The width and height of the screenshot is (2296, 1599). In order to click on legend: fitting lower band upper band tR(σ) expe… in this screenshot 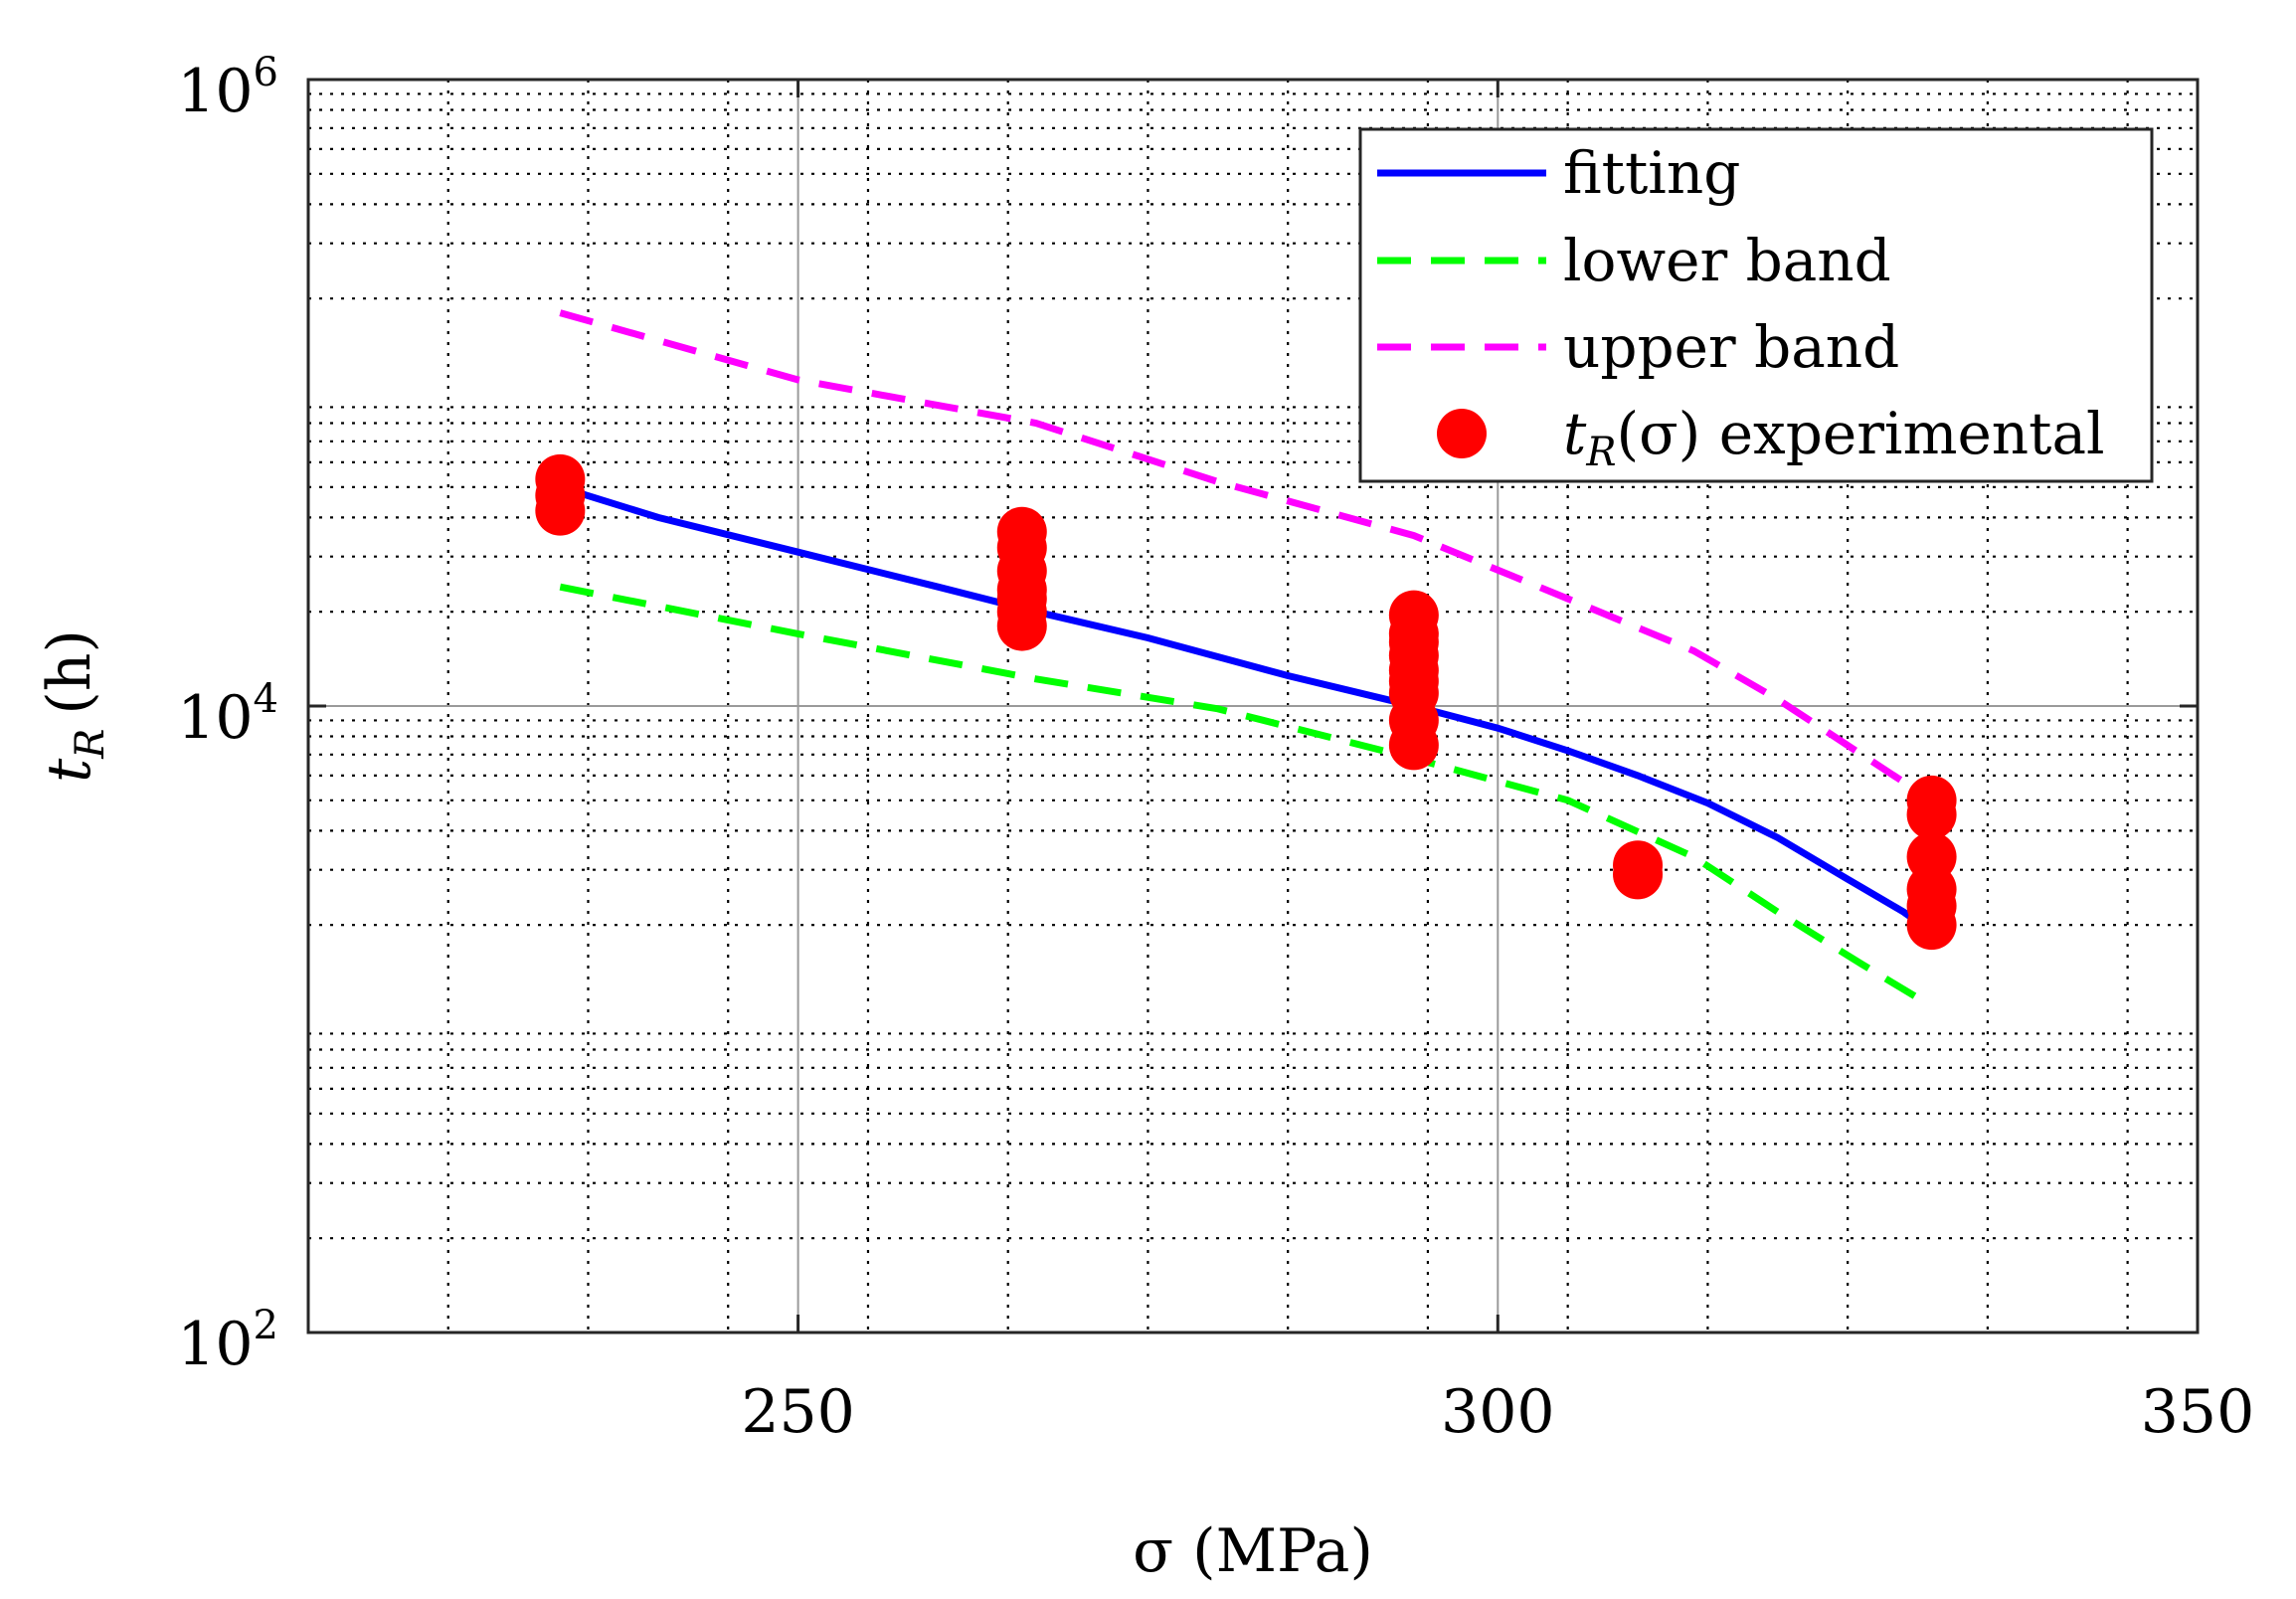, I will do `click(1756, 305)`.